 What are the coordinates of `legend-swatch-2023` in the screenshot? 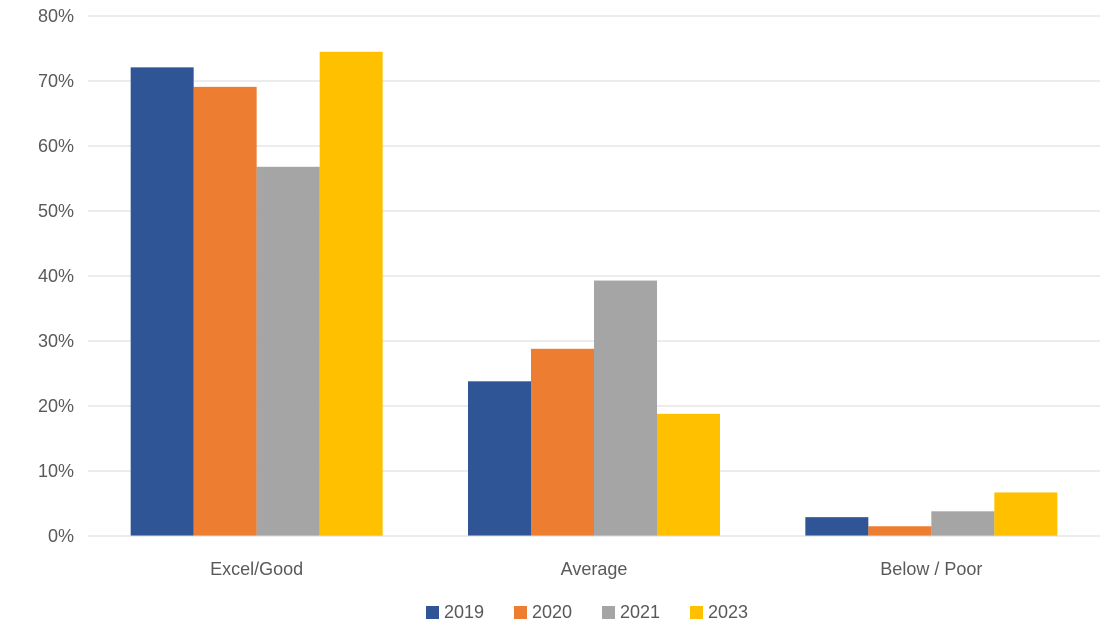 It's located at (696, 612).